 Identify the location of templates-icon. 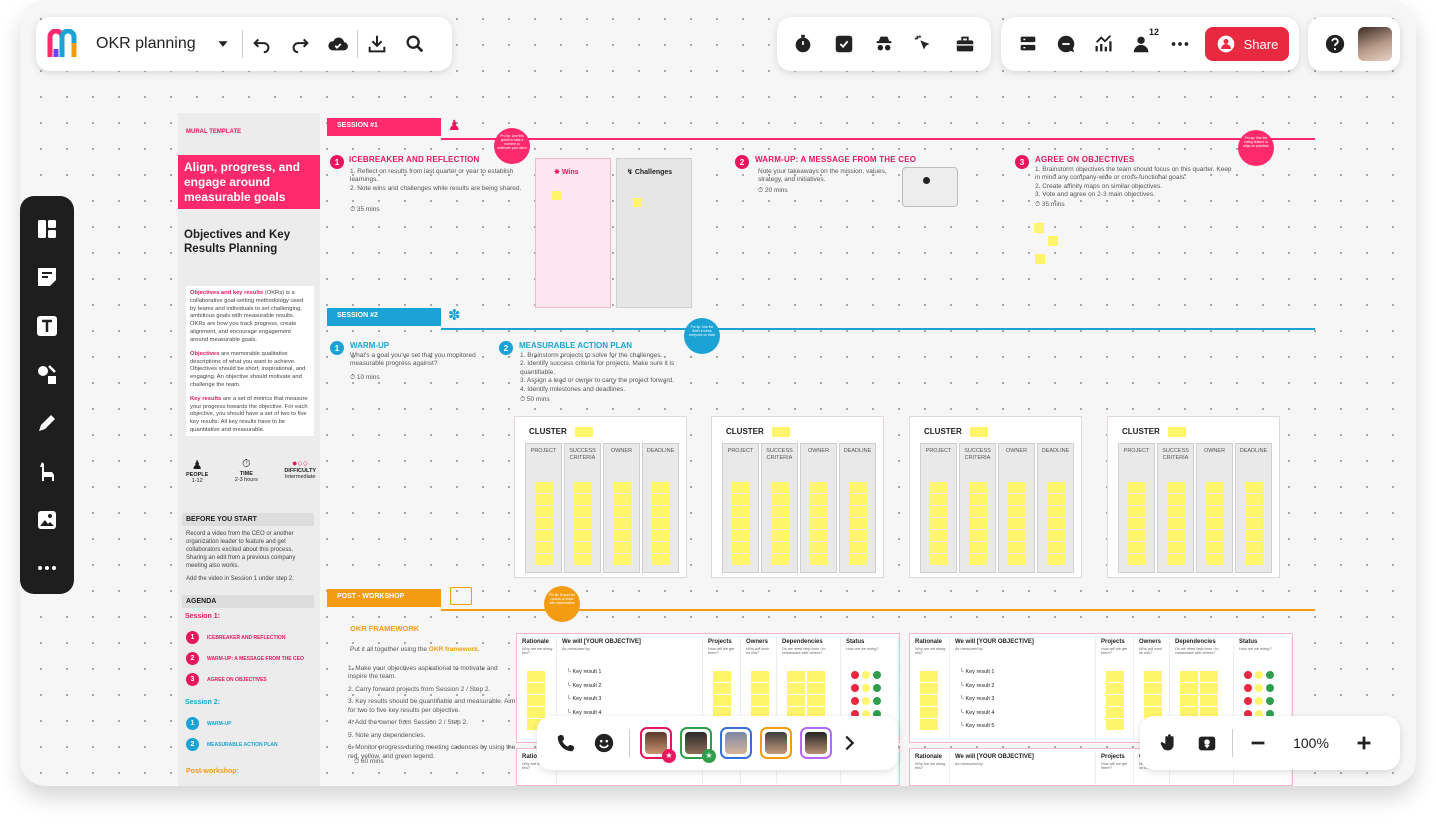
(47, 229).